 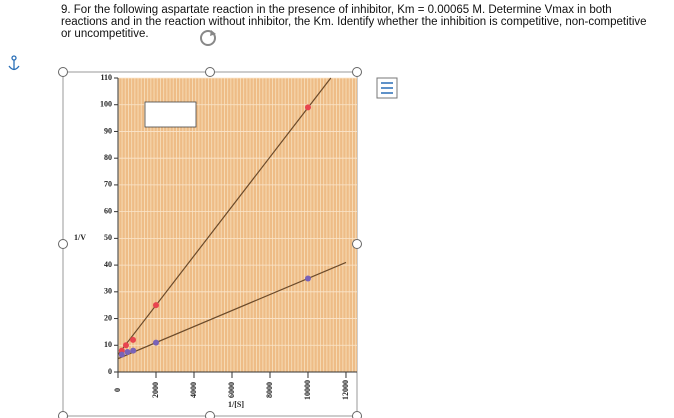 I want to click on y-axis-label: 1/V, so click(x=80, y=237).